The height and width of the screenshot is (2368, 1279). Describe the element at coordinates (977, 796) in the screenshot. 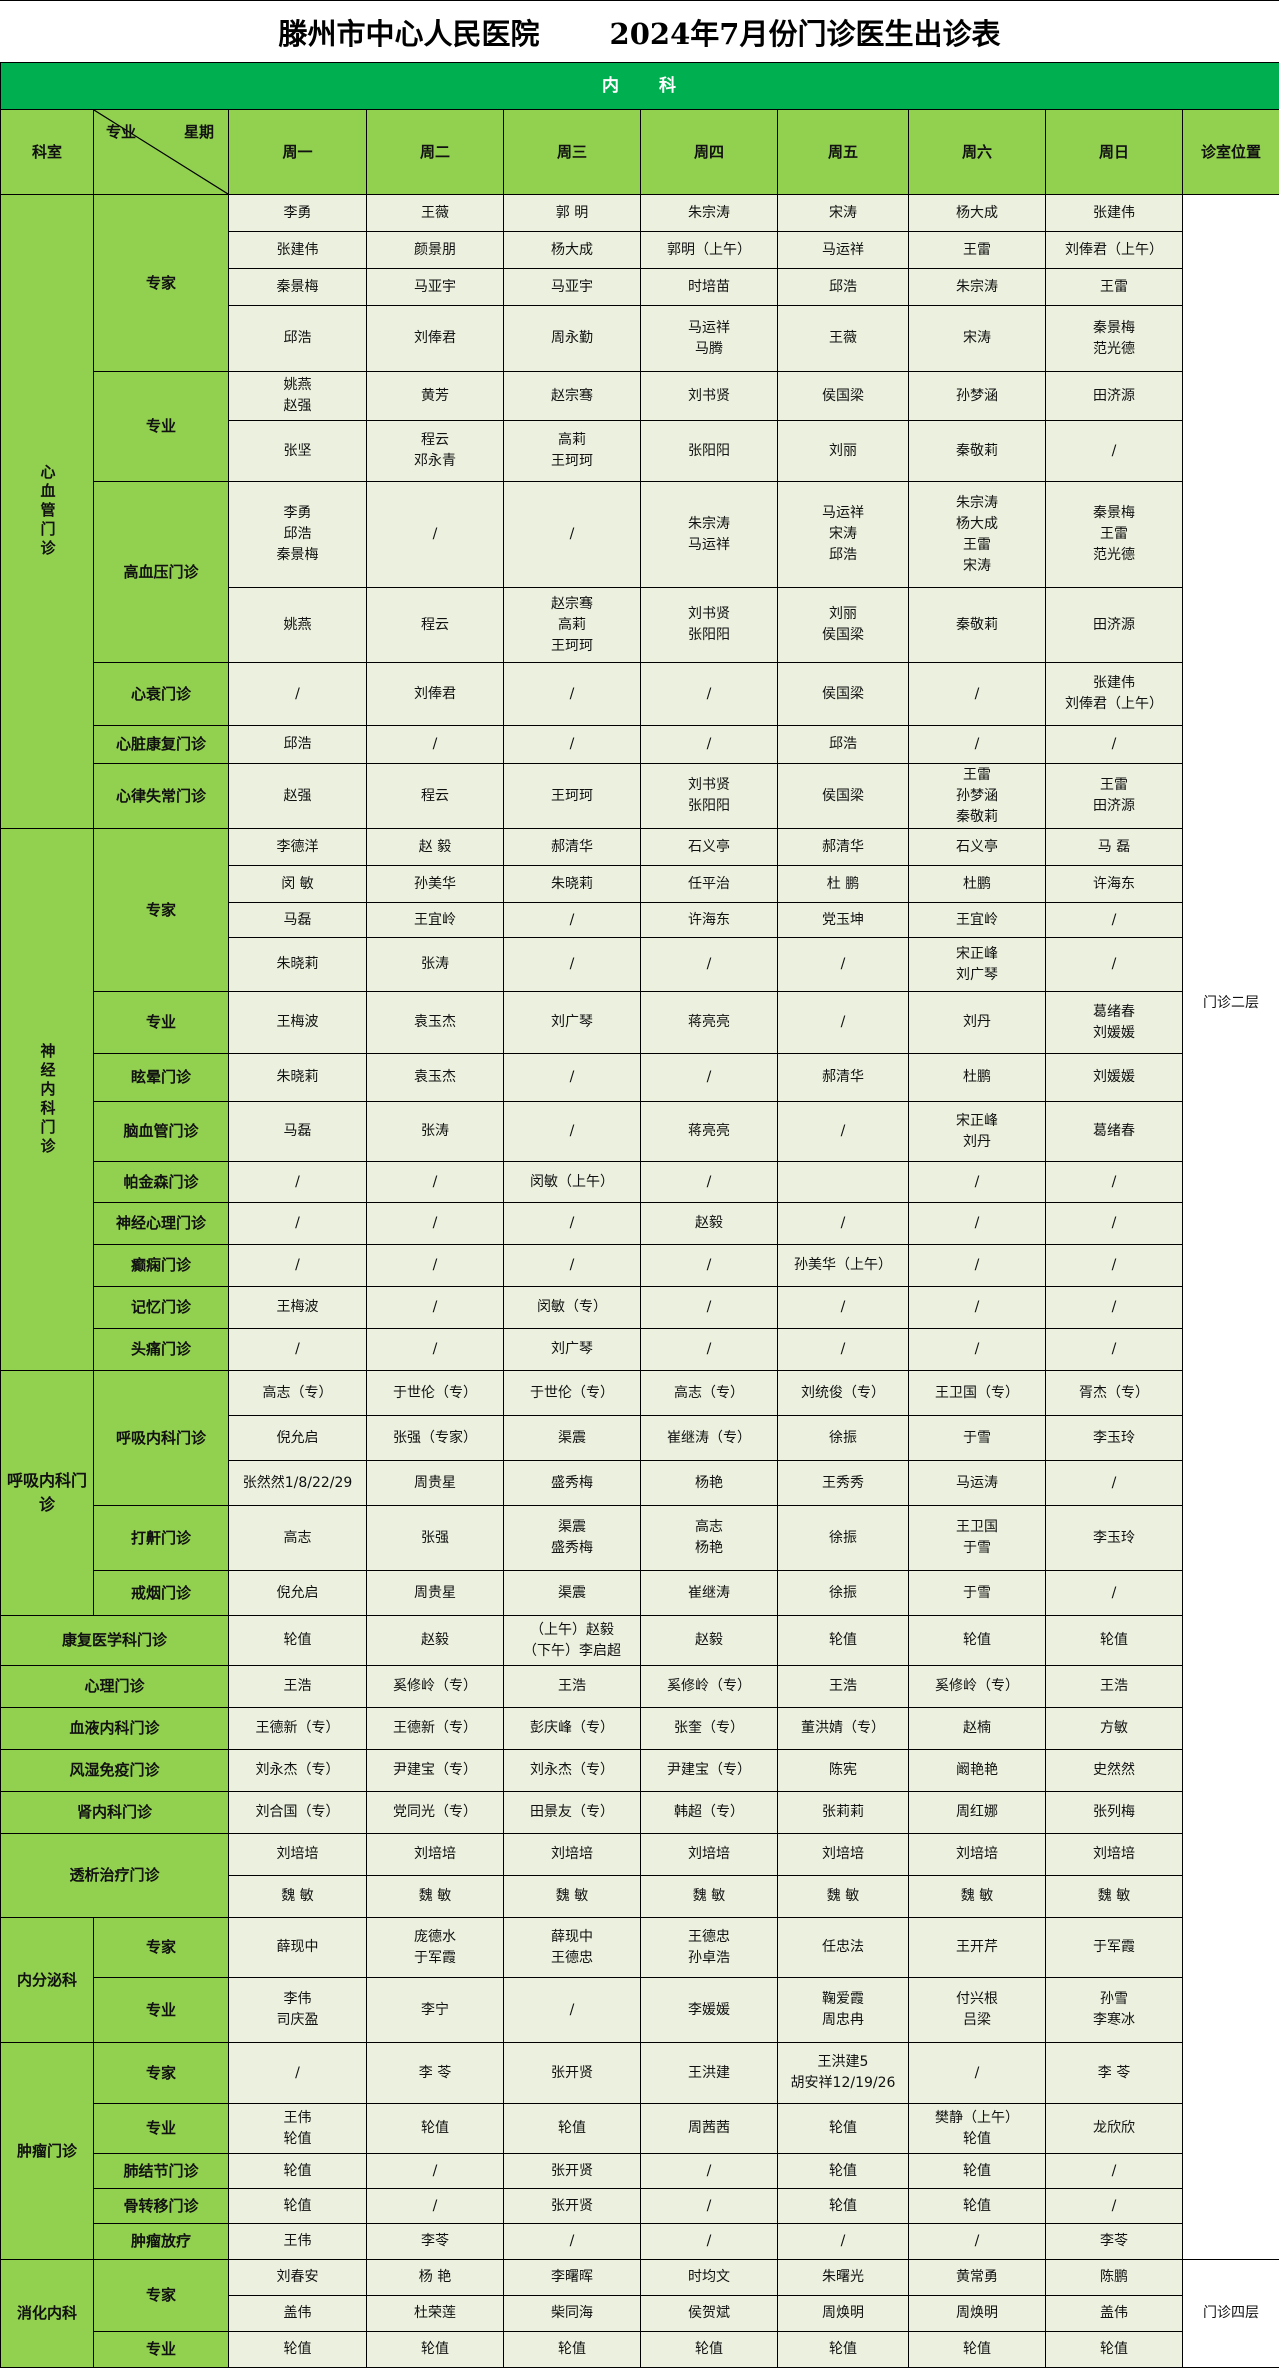

I see `doctor-cell: 王雷 孙梦涵 秦敬莉` at that location.